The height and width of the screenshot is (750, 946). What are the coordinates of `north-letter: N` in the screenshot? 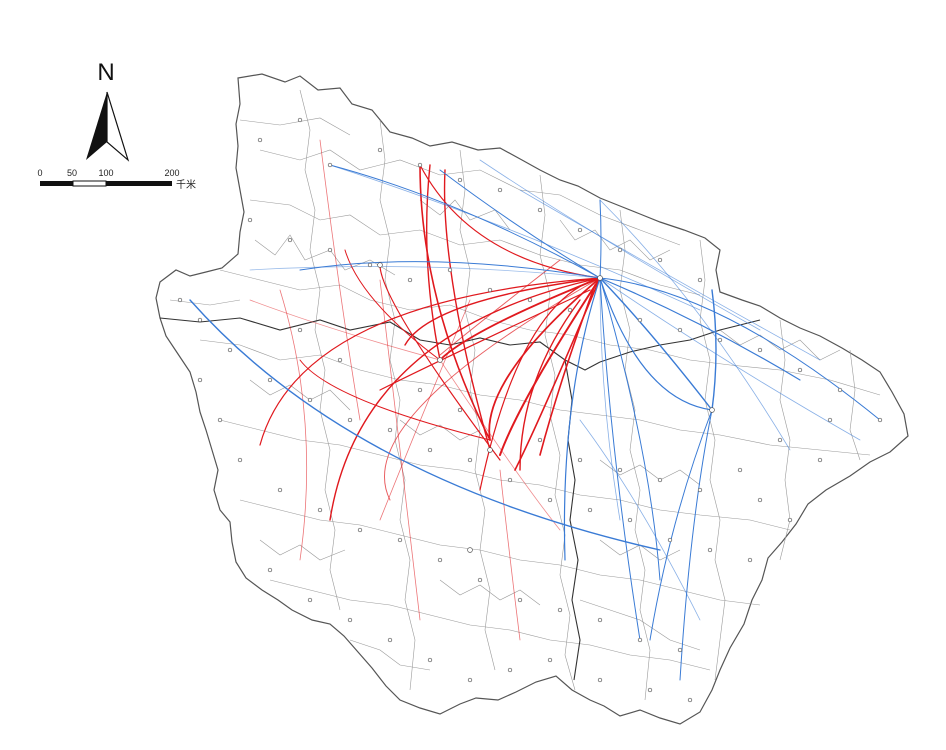 It's located at (105, 72).